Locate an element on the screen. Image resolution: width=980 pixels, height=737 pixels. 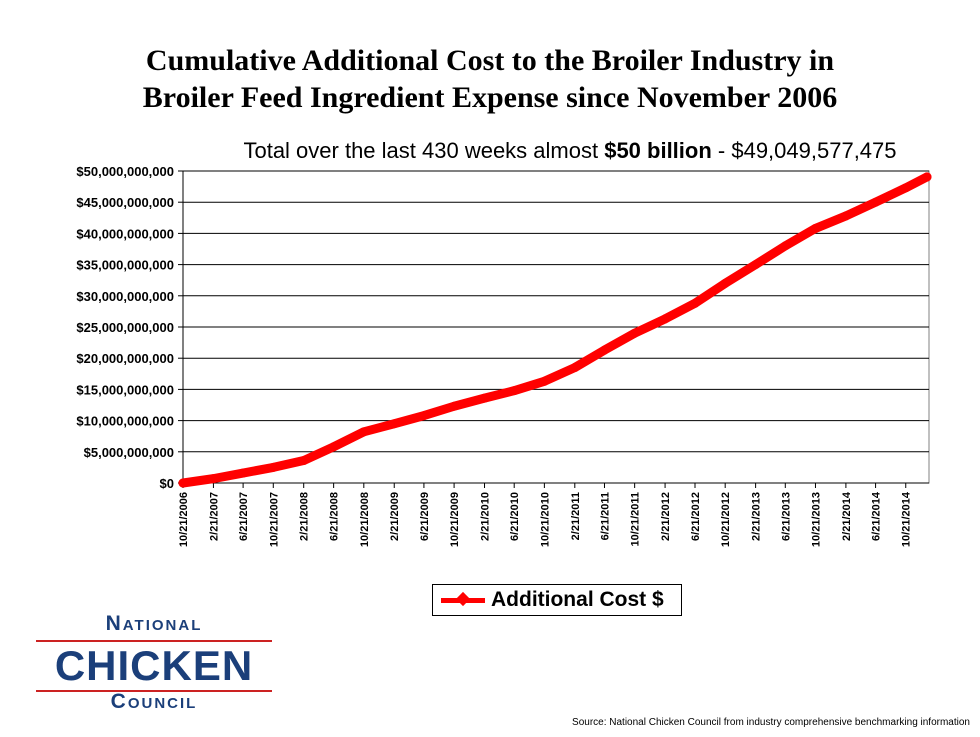
y-tick-label: $10,000,000,000 is located at coordinates (125, 421).